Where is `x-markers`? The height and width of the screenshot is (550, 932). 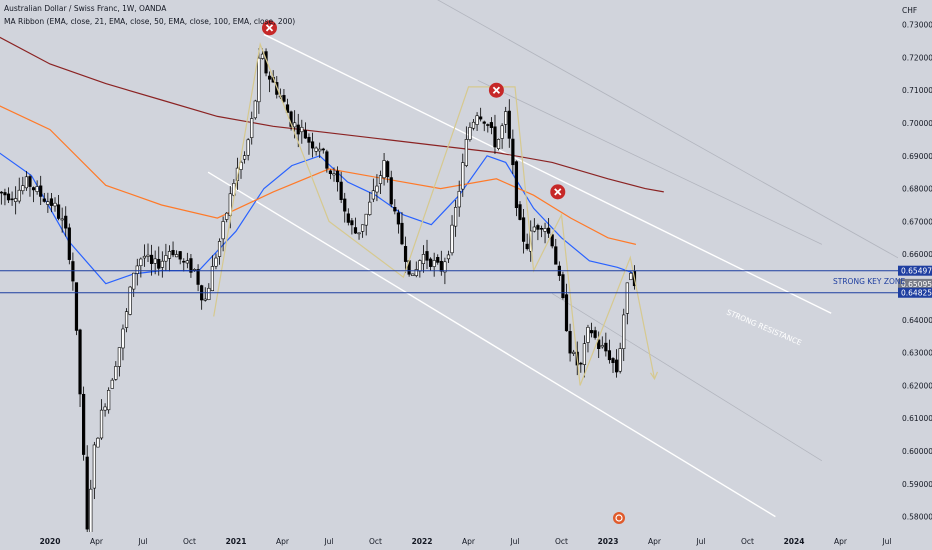
x-markers is located at coordinates (413, 110).